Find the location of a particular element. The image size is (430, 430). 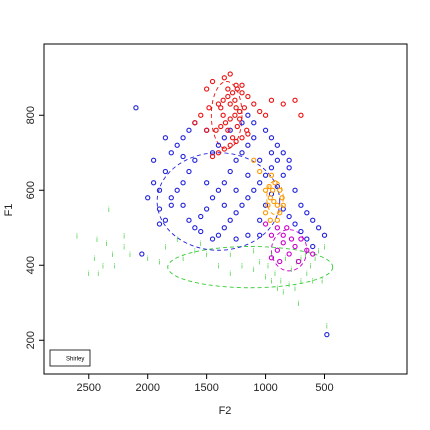

legend: Shirley is located at coordinates (70, 358).